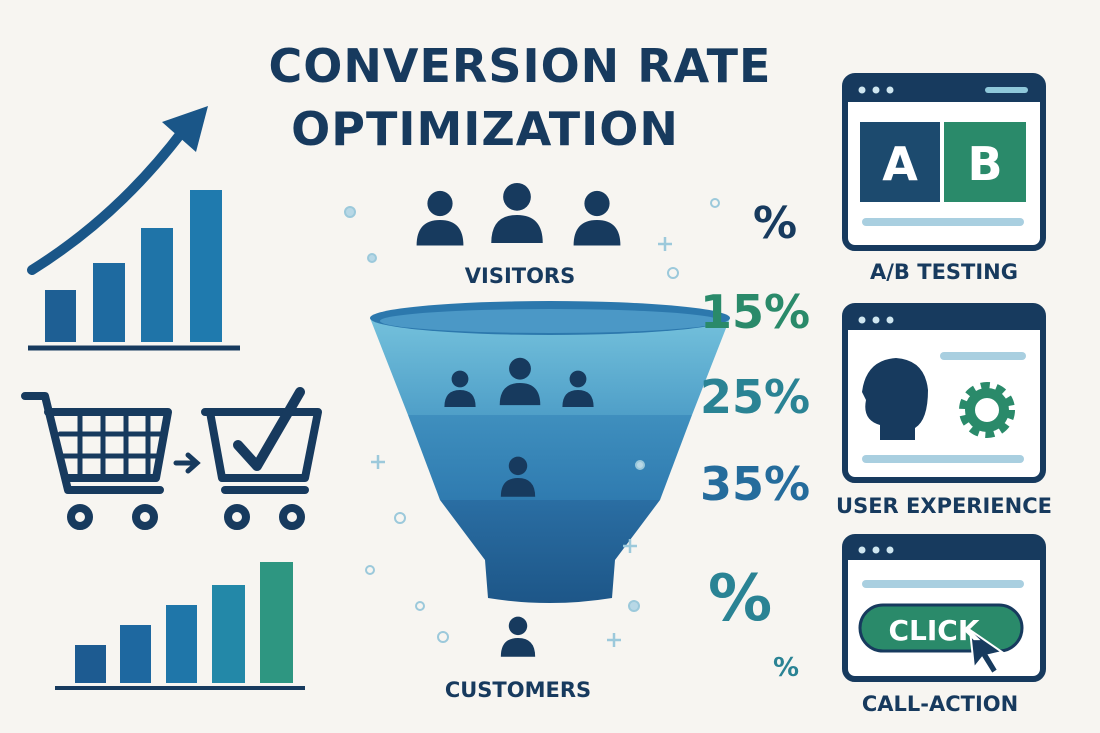 The height and width of the screenshot is (733, 1100). Describe the element at coordinates (187, 463) in the screenshot. I see `transition-arrow` at that location.